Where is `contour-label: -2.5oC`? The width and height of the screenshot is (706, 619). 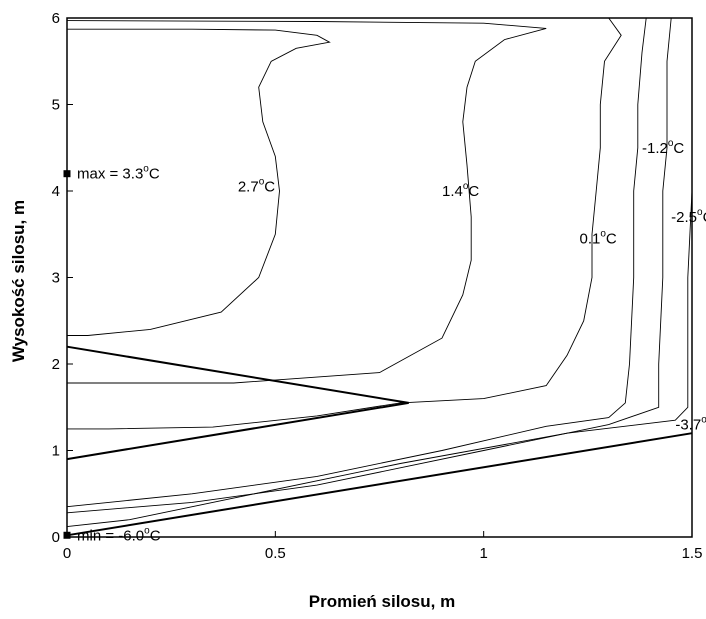 contour-label: -2.5oC is located at coordinates (688, 216).